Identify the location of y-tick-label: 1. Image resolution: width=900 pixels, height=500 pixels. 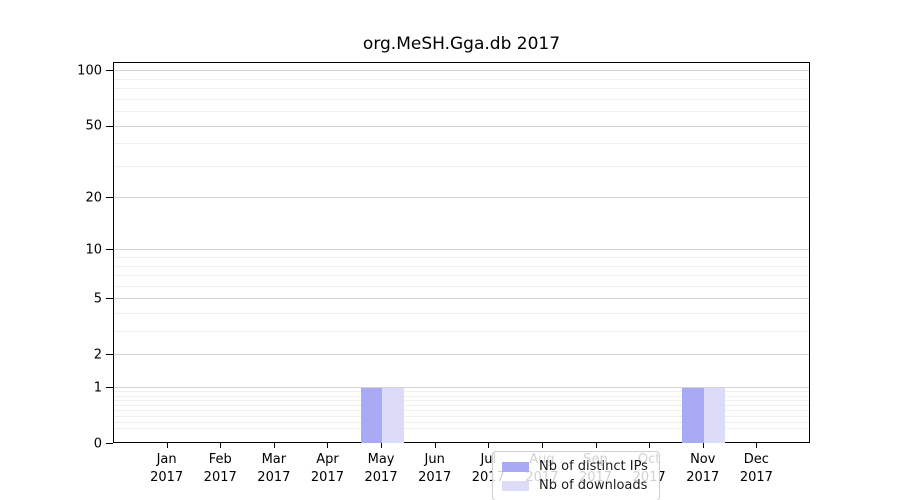
(97, 388).